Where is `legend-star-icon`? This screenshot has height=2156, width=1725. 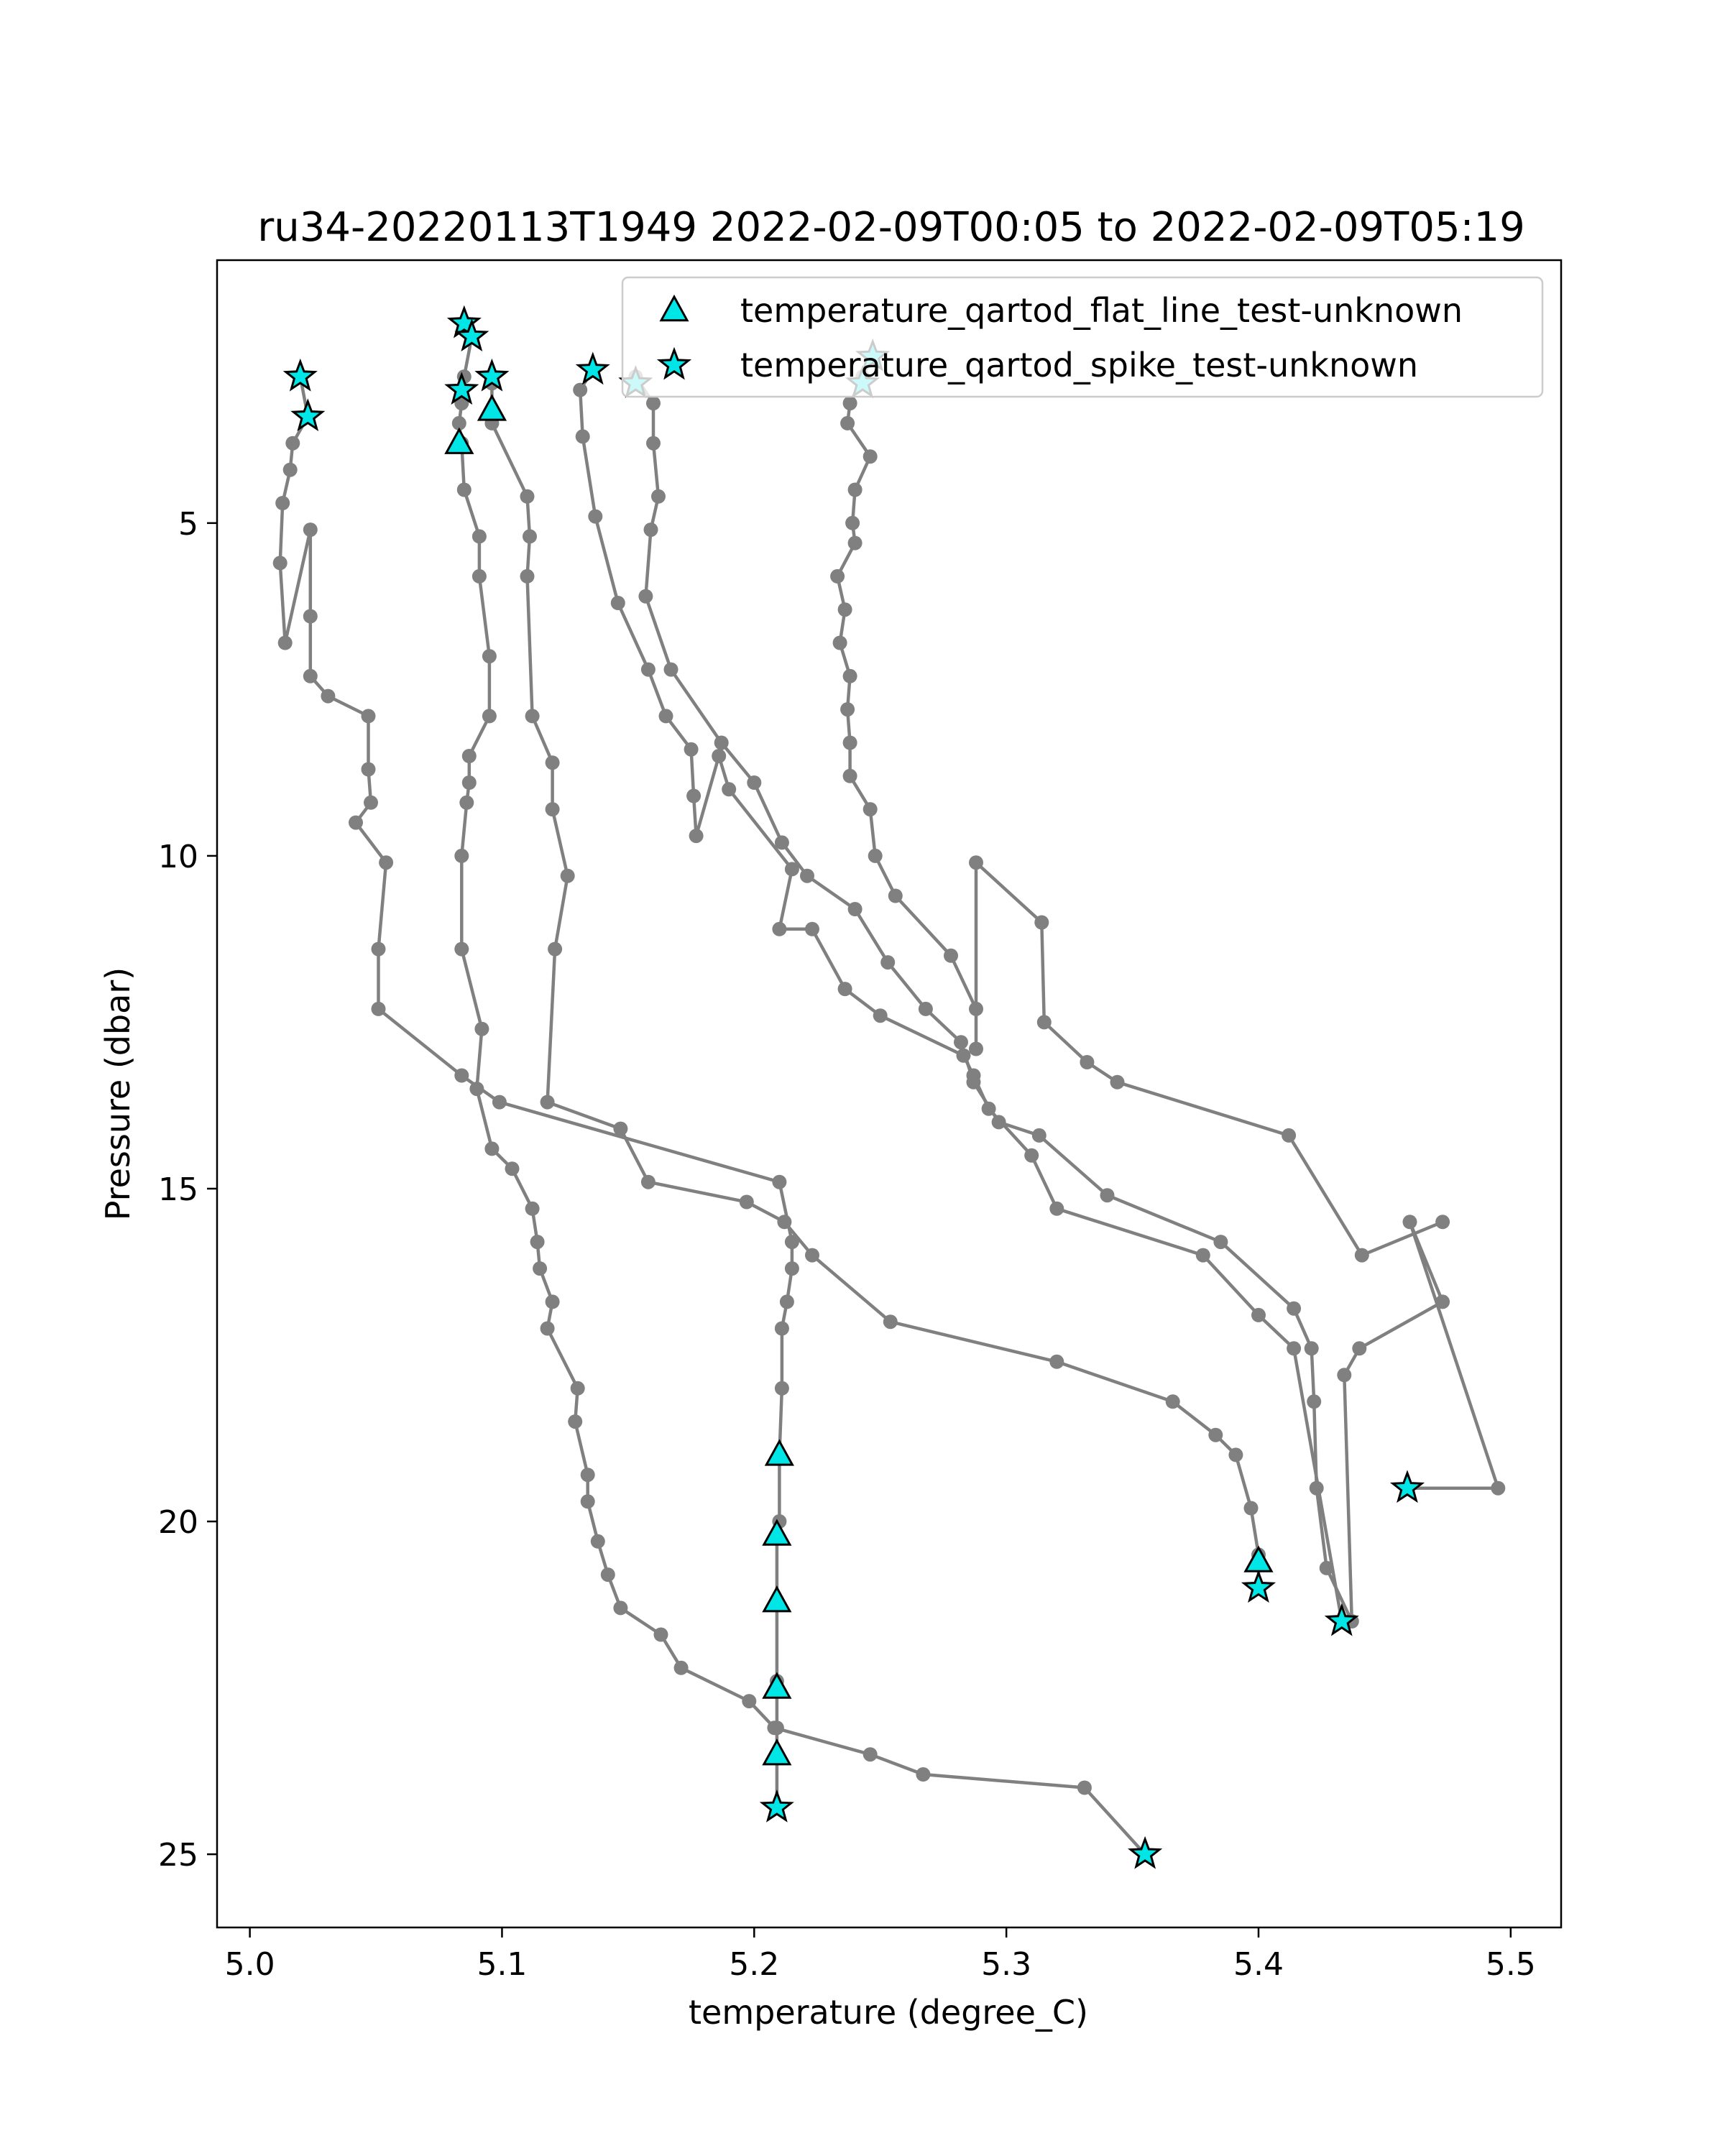 legend-star-icon is located at coordinates (674, 363).